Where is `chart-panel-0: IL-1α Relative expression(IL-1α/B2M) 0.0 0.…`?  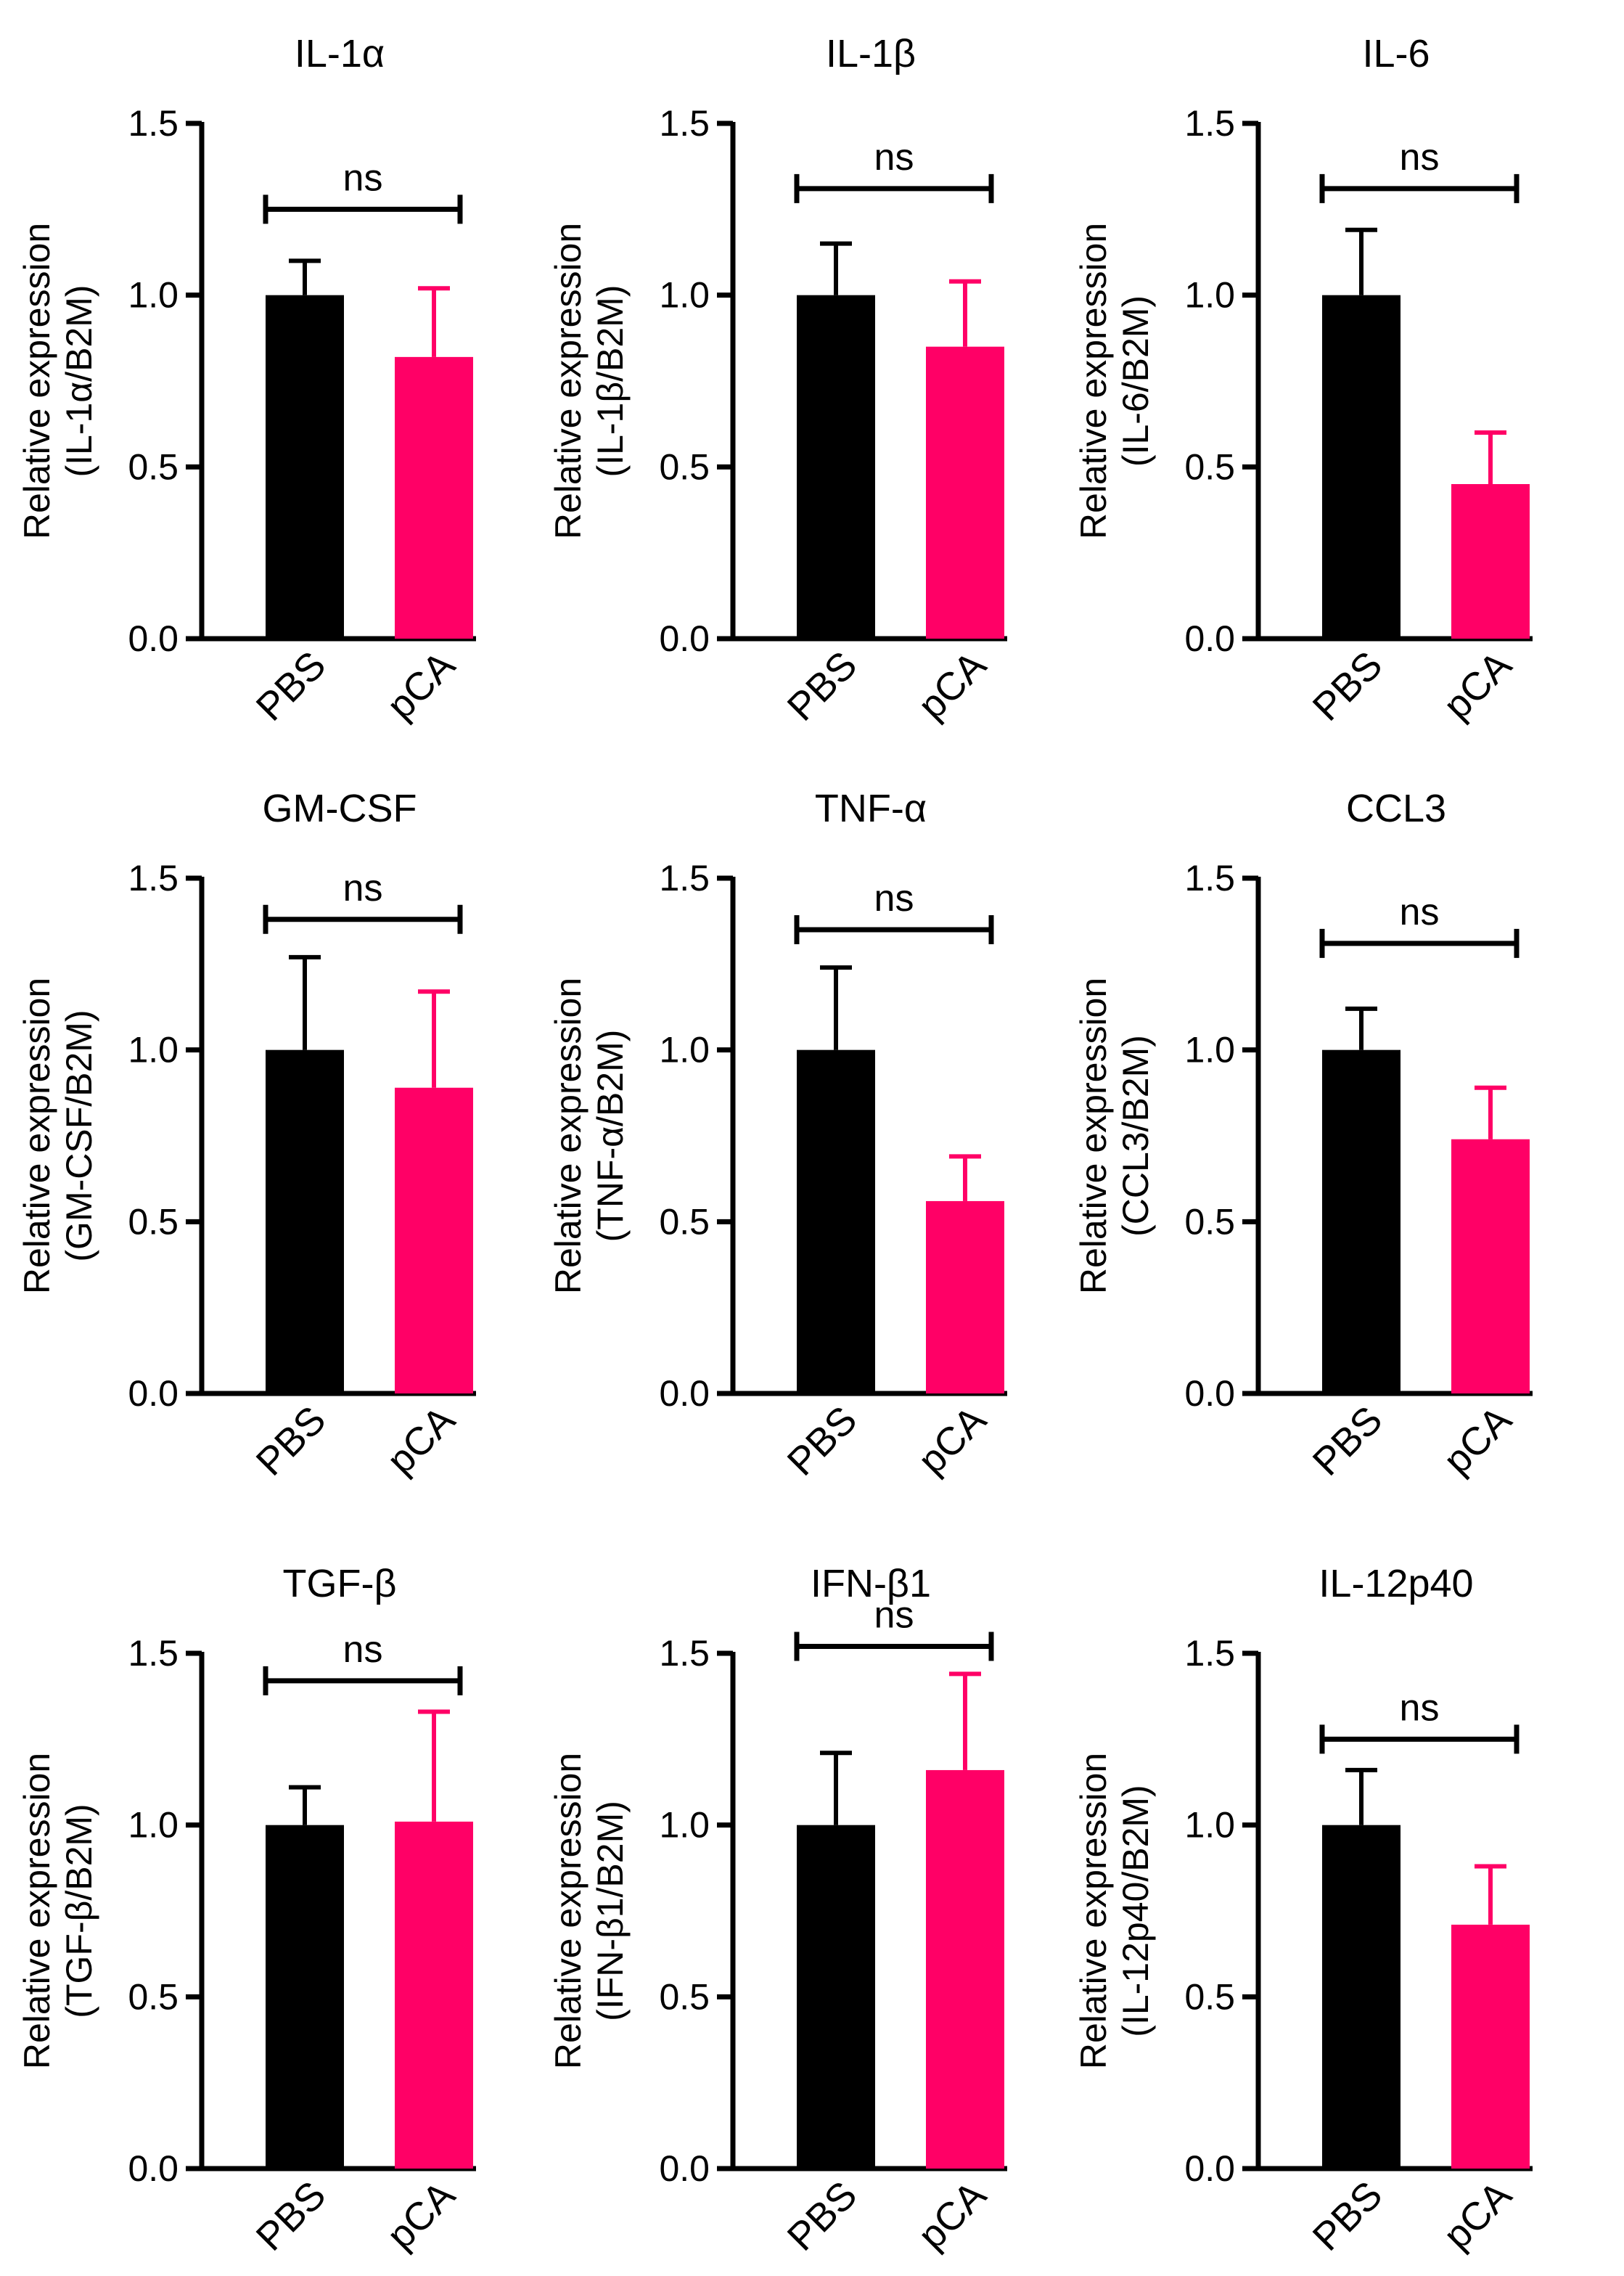 chart-panel-0: IL-1α Relative expression(IL-1α/B2M) 0.0 0.… is located at coordinates (247, 380).